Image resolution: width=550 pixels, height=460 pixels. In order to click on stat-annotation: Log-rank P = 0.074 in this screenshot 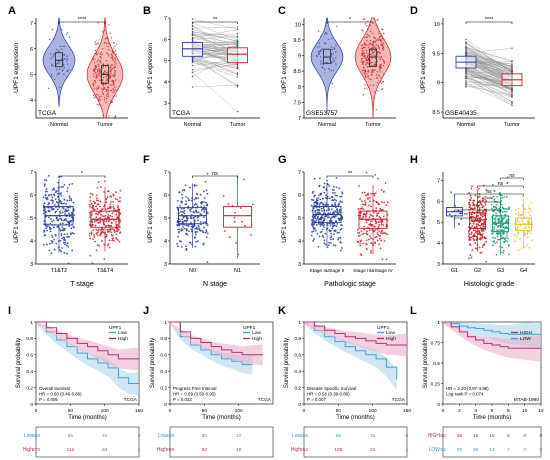, I will do `click(465, 394)`.